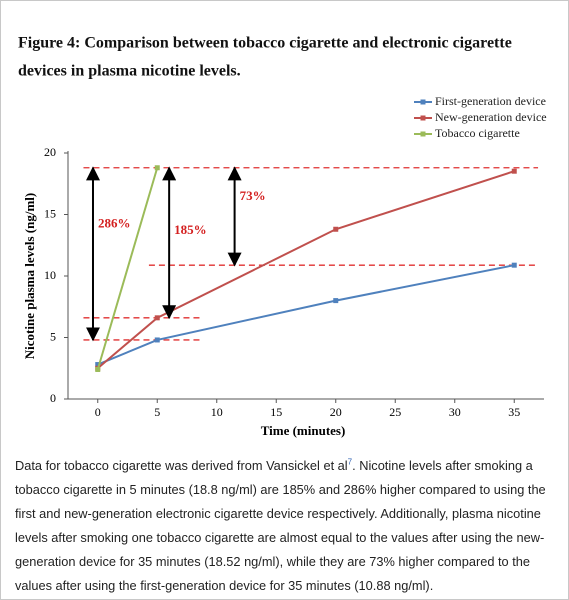 Image resolution: width=569 pixels, height=600 pixels. I want to click on y-tick-label: 10, so click(50, 275).